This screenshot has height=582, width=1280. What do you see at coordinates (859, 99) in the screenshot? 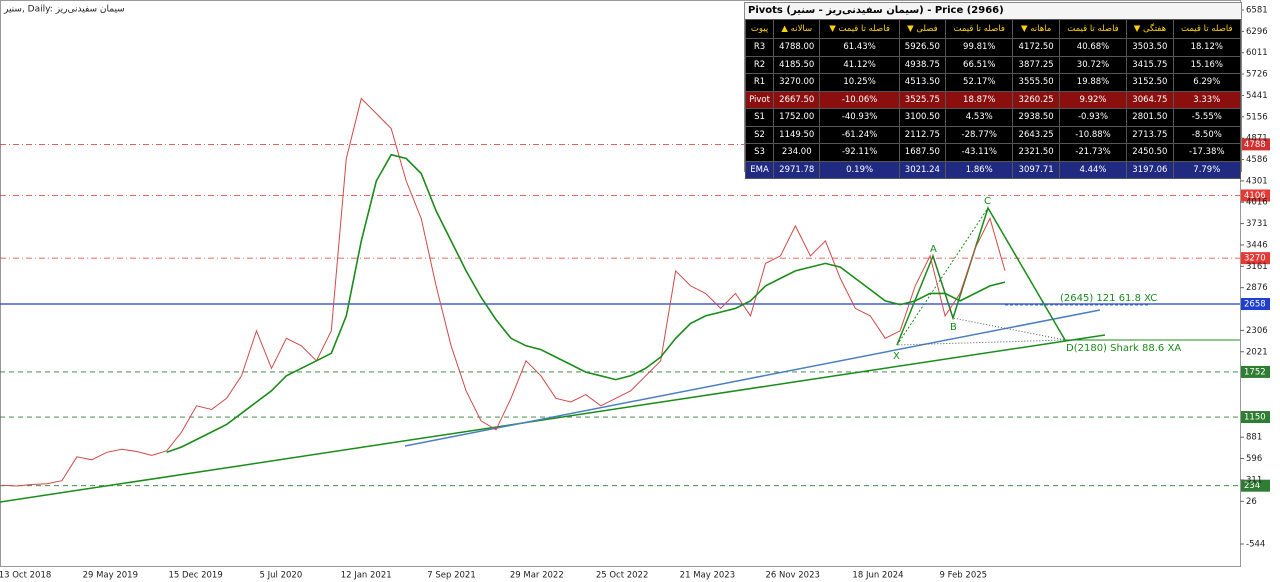
I see `table-cell: -10.06%` at bounding box center [859, 99].